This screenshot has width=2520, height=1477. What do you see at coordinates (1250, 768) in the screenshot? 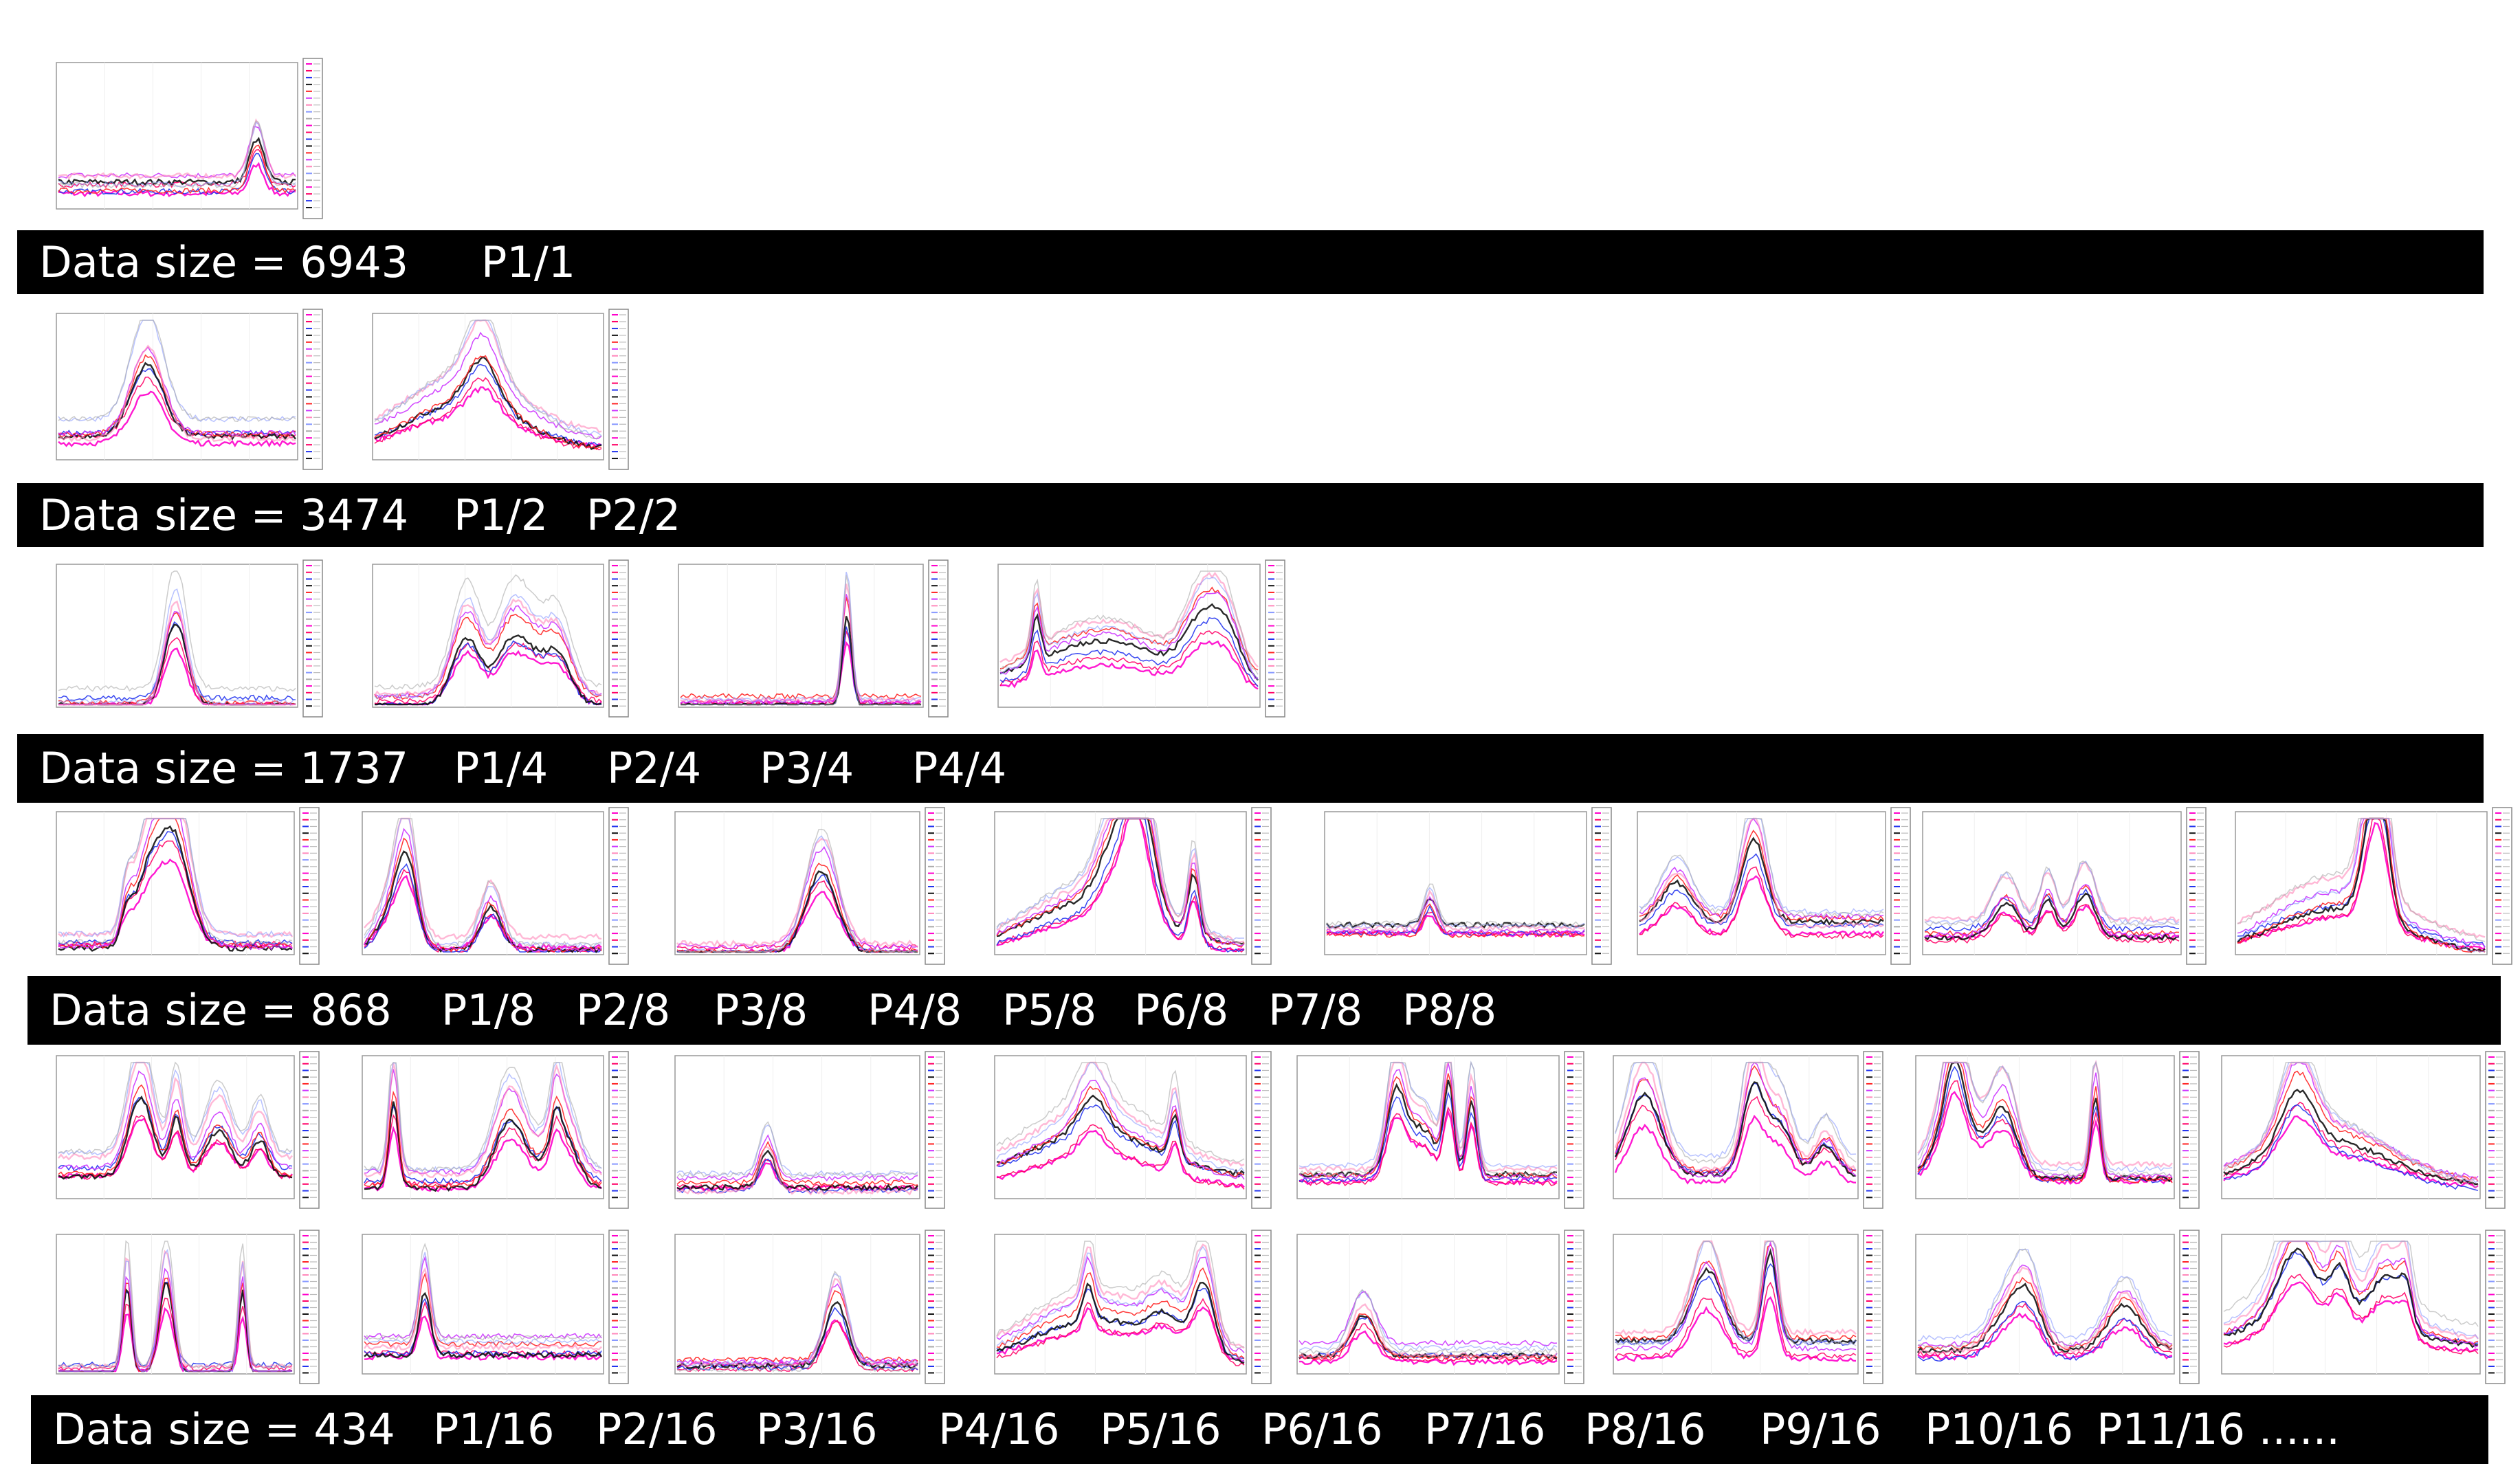
I see `data-size-band: Data size = 1737 P1/4 P2/4 P3/4 P4/4` at bounding box center [1250, 768].